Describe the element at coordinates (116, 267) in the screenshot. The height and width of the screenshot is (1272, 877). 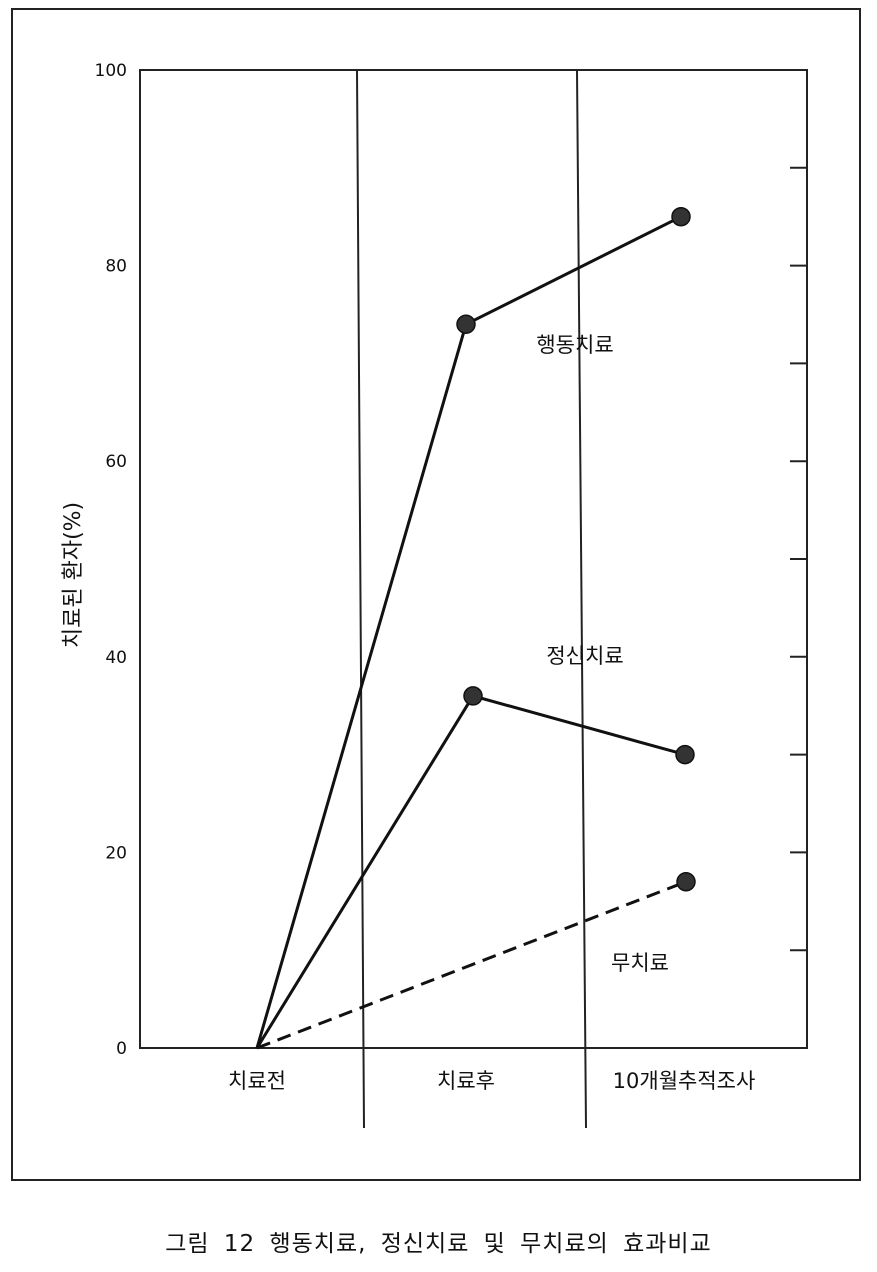
I see `y-tick-label: 80` at that location.